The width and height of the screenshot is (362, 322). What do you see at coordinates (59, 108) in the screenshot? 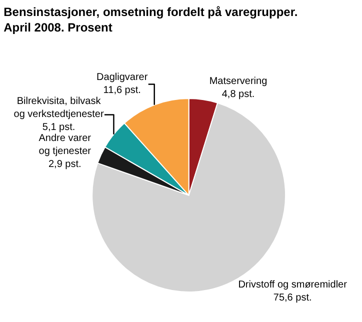
I see `slice-label: Bilrekvisita, bilvask og verkstedtjenester` at bounding box center [59, 108].